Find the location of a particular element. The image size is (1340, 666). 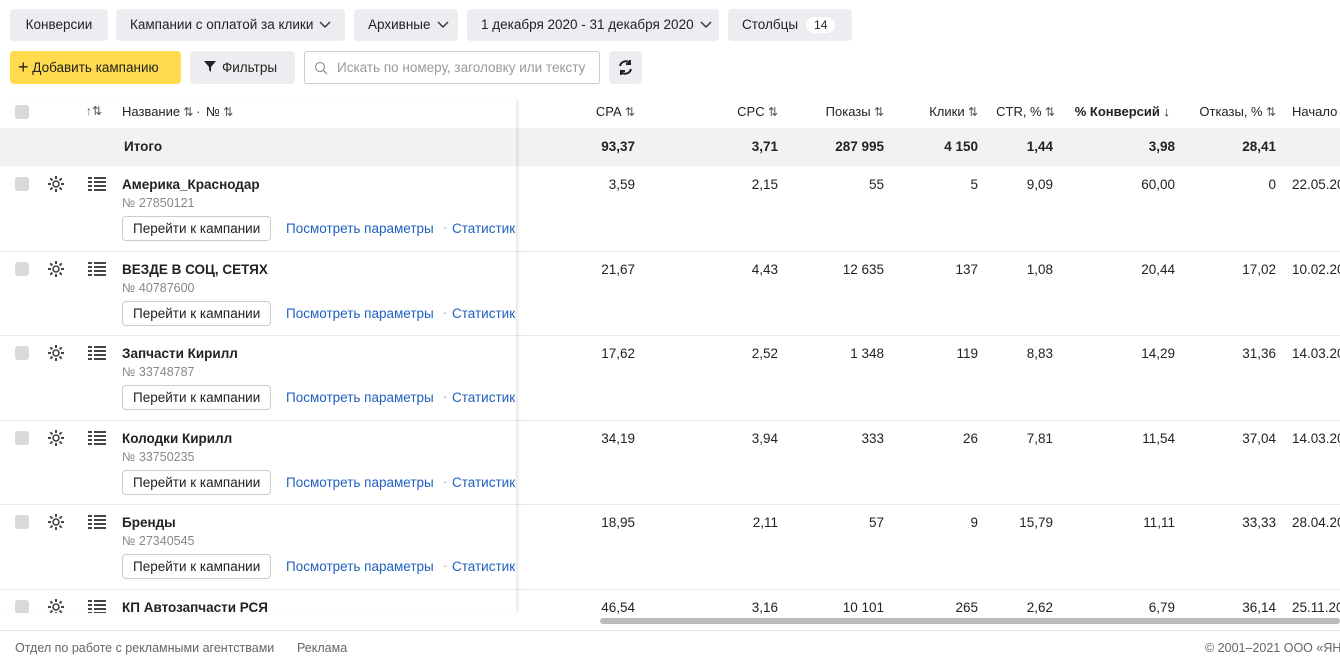

campaign-name: Запчасти Кирилл is located at coordinates (180, 353).